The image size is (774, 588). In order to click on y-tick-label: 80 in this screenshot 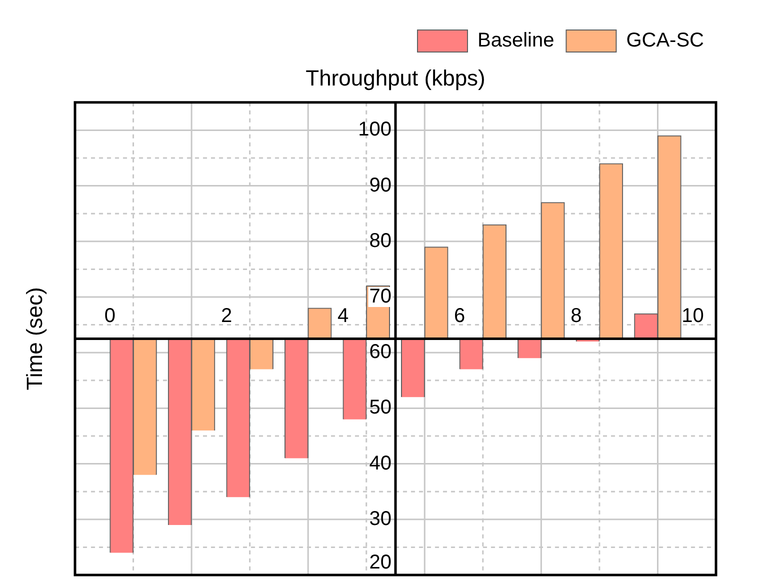, I will do `click(380, 241)`.